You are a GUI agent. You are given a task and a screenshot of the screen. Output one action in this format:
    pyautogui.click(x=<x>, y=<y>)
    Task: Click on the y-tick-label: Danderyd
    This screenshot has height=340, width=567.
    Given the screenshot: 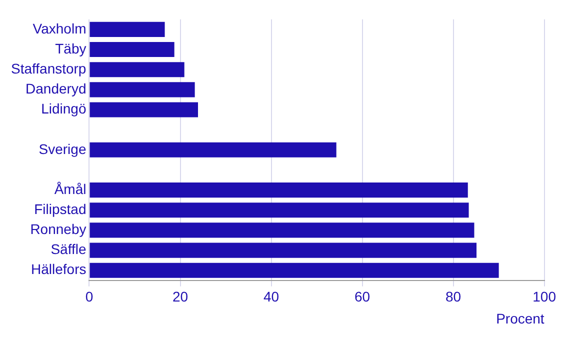 What is the action you would take?
    pyautogui.click(x=56, y=88)
    